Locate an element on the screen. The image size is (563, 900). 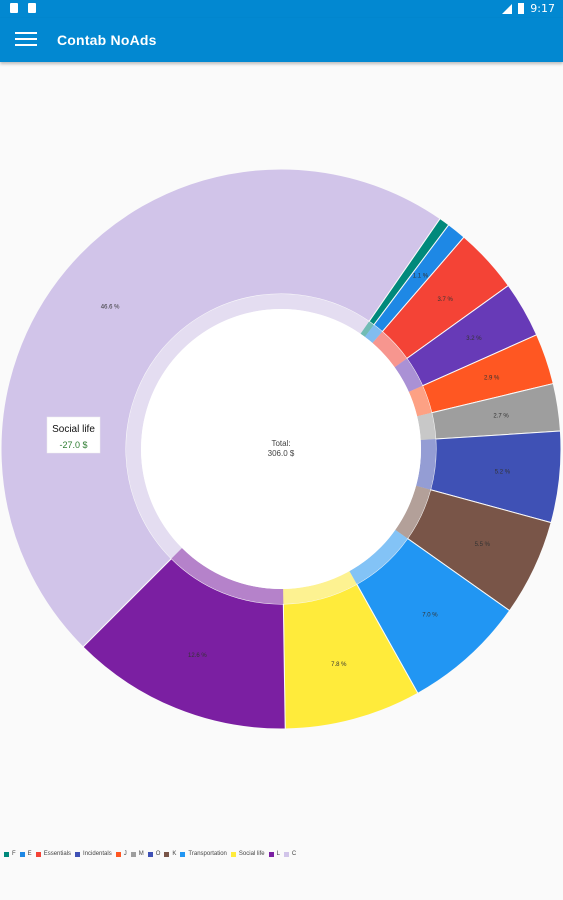
legend-item: O is located at coordinates (154, 854).